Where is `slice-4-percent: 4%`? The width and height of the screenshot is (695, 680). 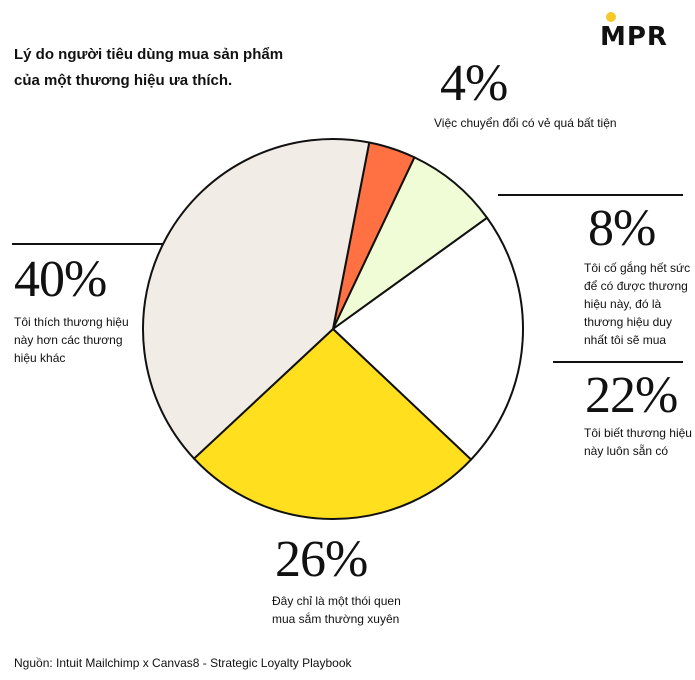 slice-4-percent: 4% is located at coordinates (474, 83).